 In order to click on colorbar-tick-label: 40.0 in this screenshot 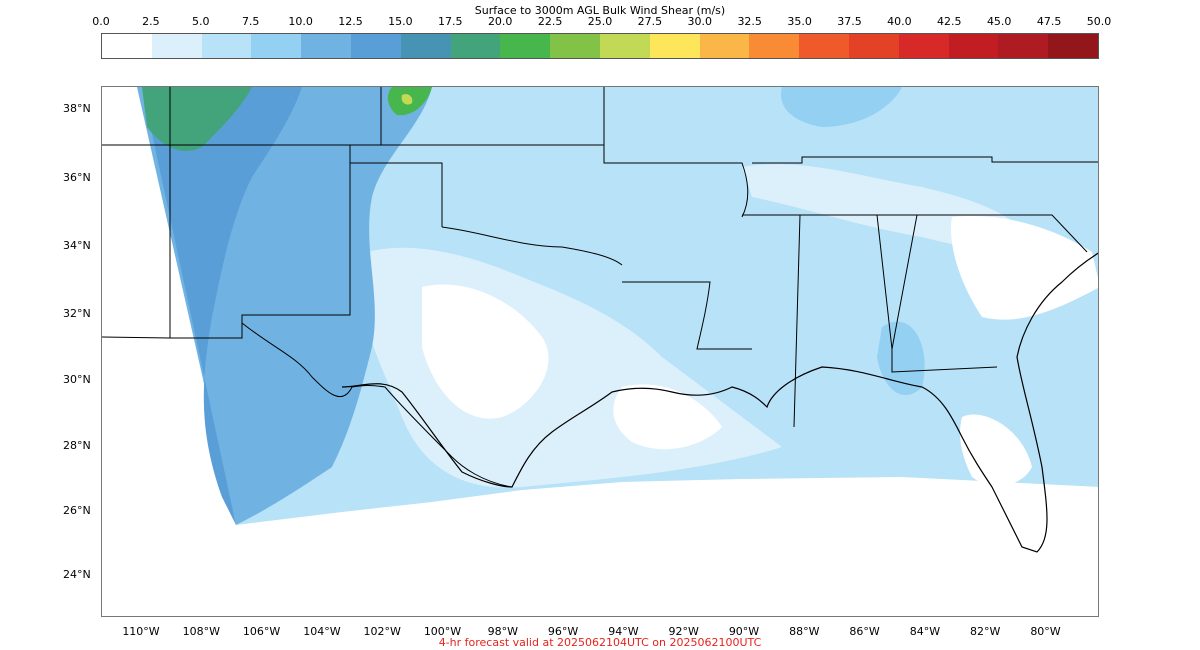, I will do `click(899, 21)`.